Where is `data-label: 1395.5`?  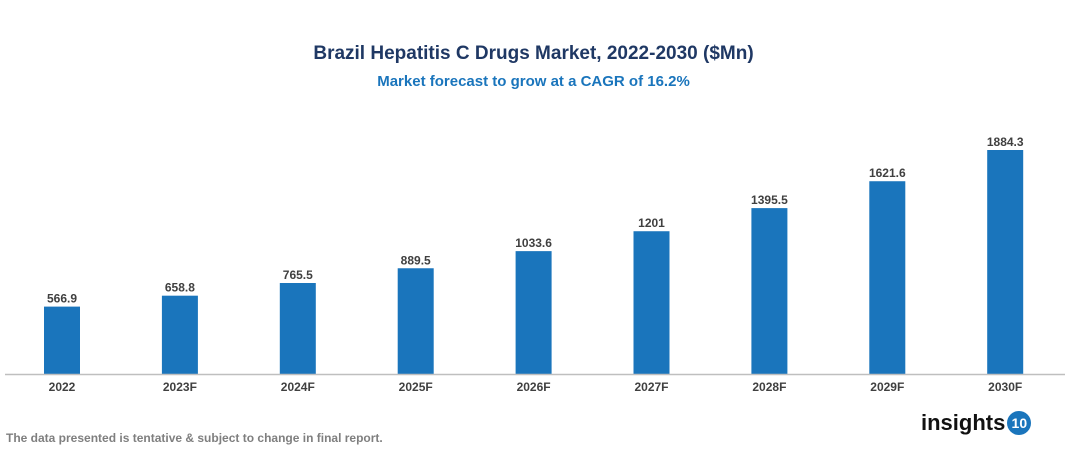 data-label: 1395.5 is located at coordinates (769, 200).